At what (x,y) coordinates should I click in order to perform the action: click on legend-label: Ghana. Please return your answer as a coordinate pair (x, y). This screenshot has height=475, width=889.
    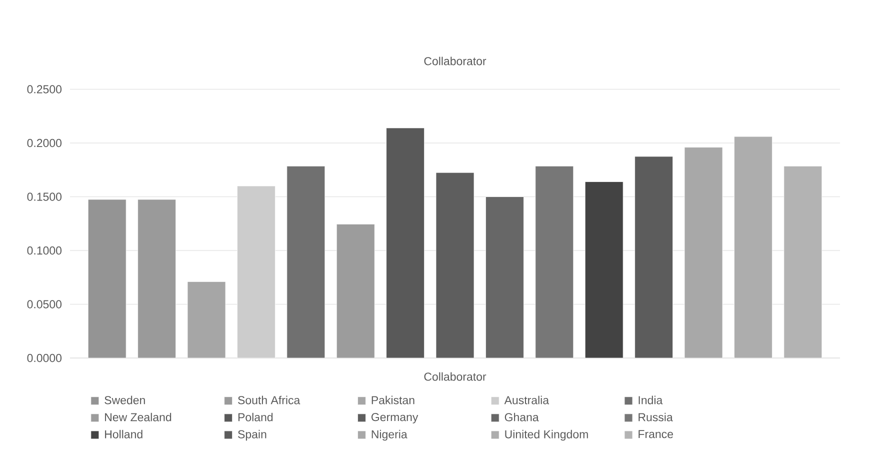
    Looking at the image, I should click on (521, 417).